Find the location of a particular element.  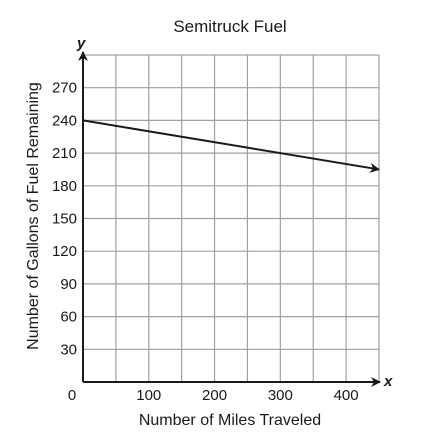

y-tick-label: 180 is located at coordinates (64, 186).